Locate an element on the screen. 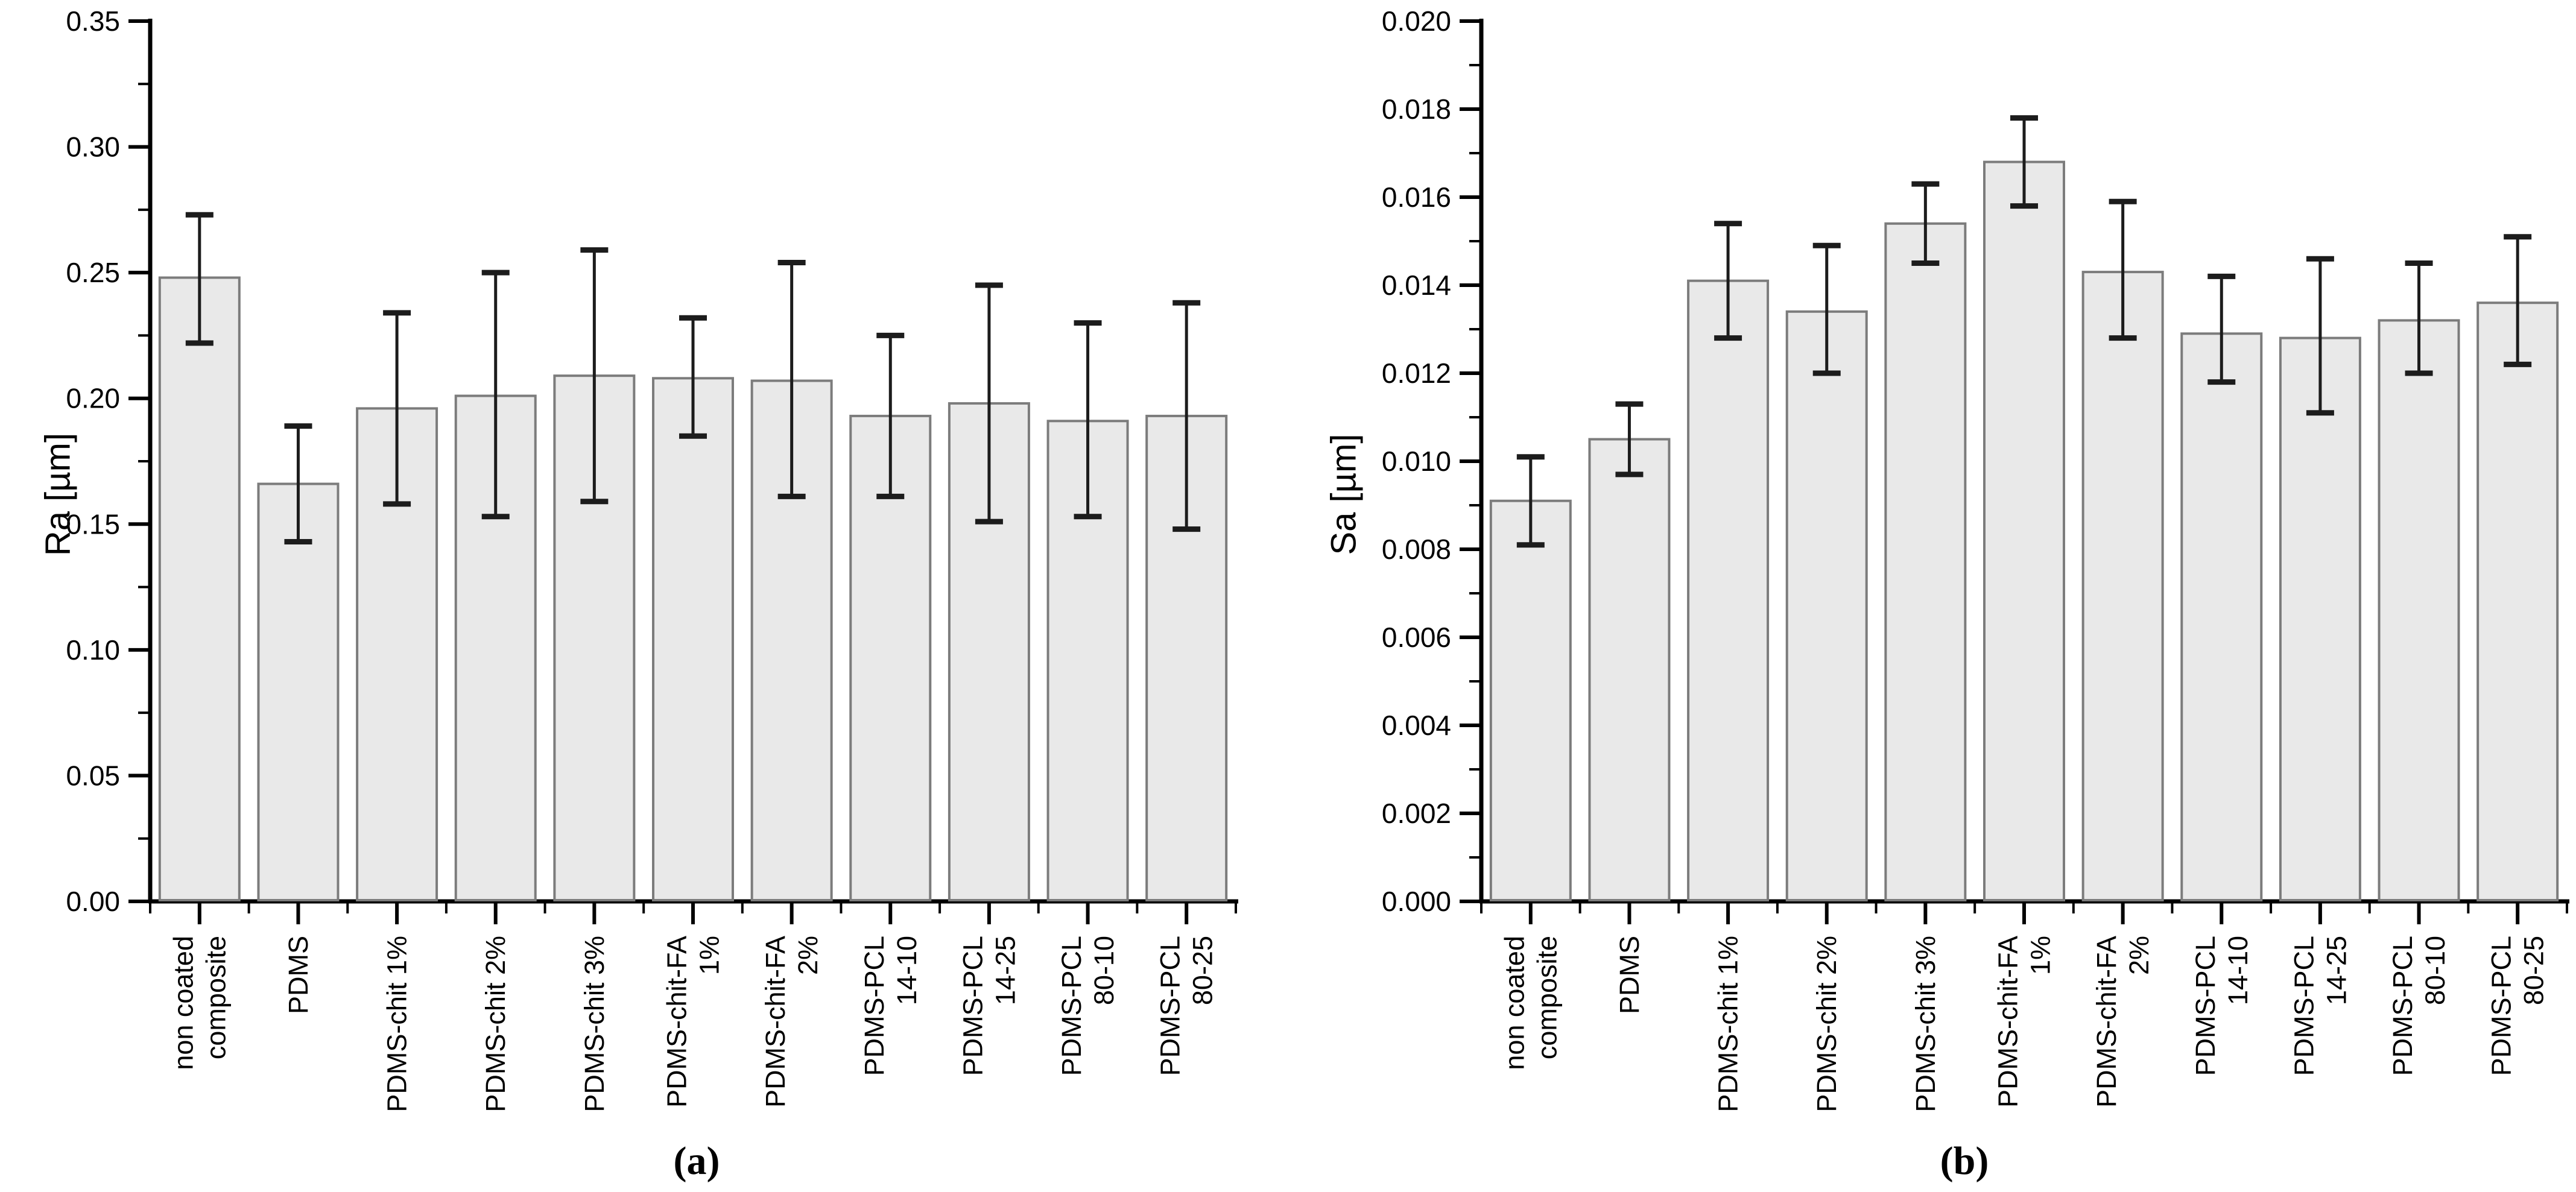 Image resolution: width=2576 pixels, height=1192 pixels. y-tick-label: 0.006 is located at coordinates (1416, 637).